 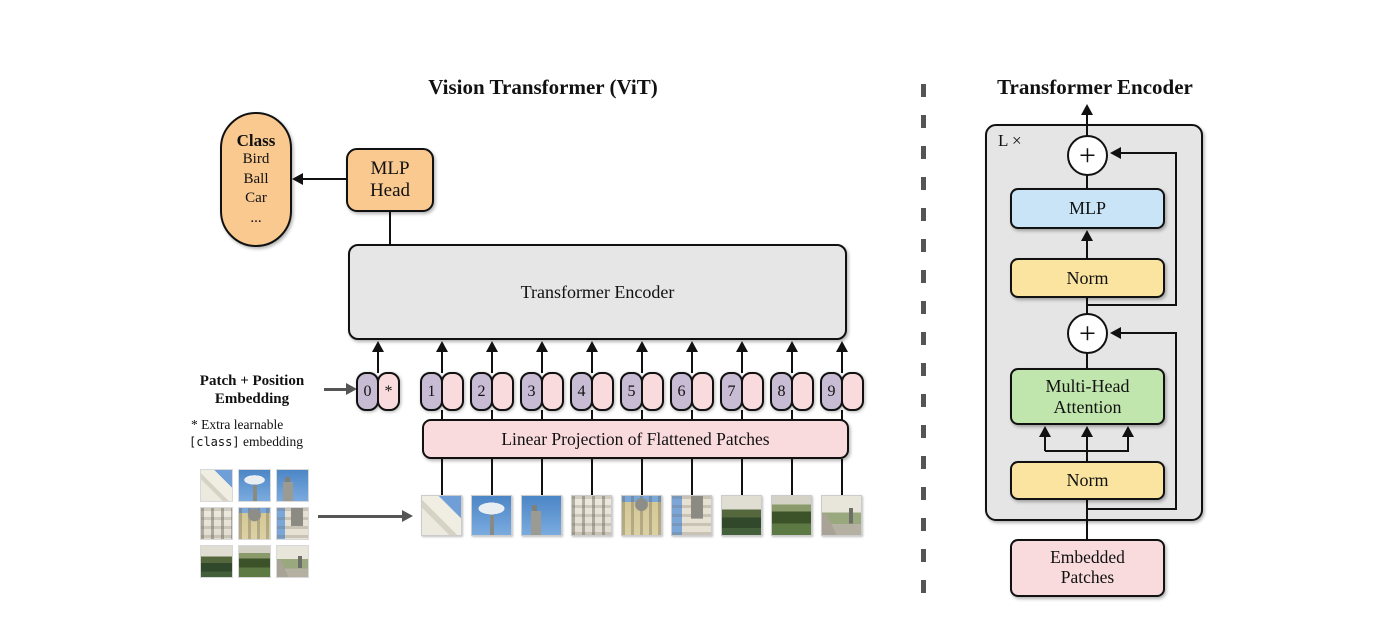 I want to click on linear-projection-label: Linear Projection of Flattened Patches, so click(x=635, y=438).